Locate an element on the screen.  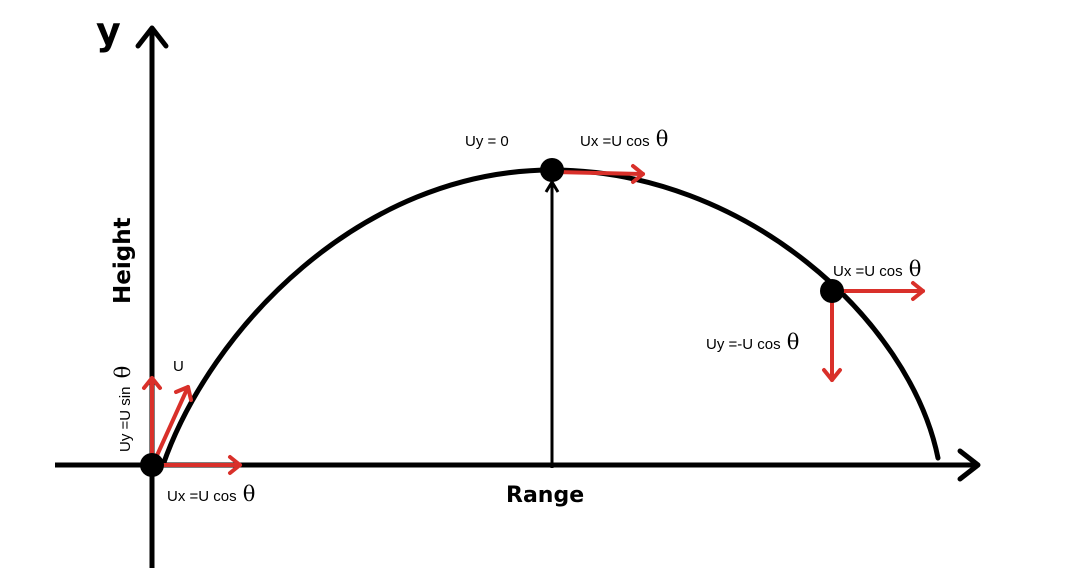
descent-horizontal-arrow is located at coordinates (877, 291).